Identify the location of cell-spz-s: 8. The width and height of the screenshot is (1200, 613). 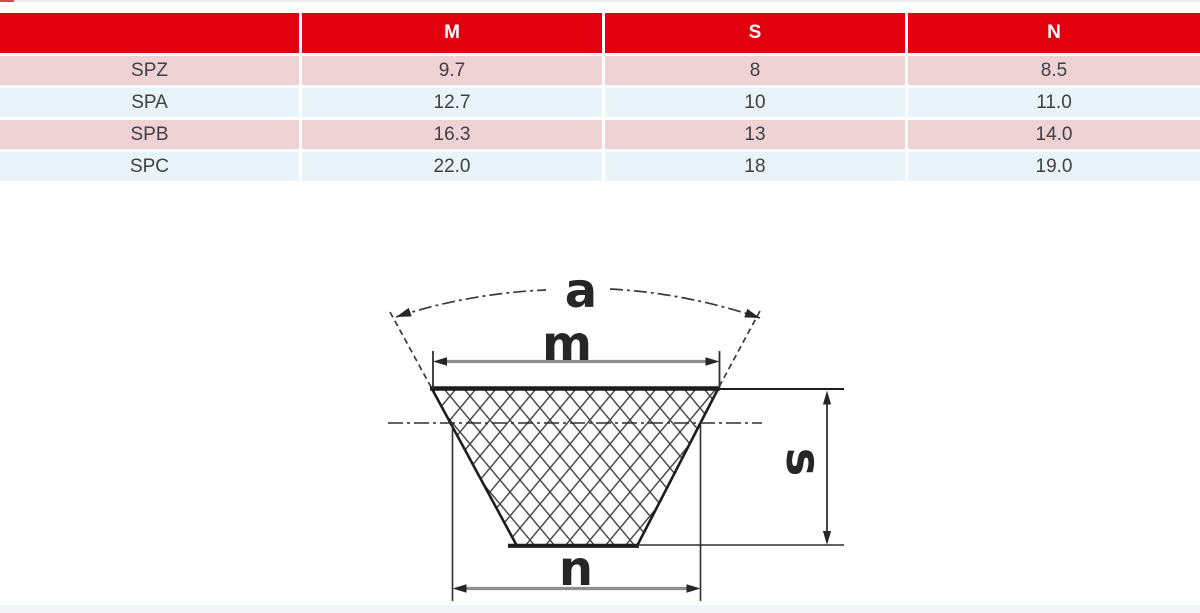
(755, 70).